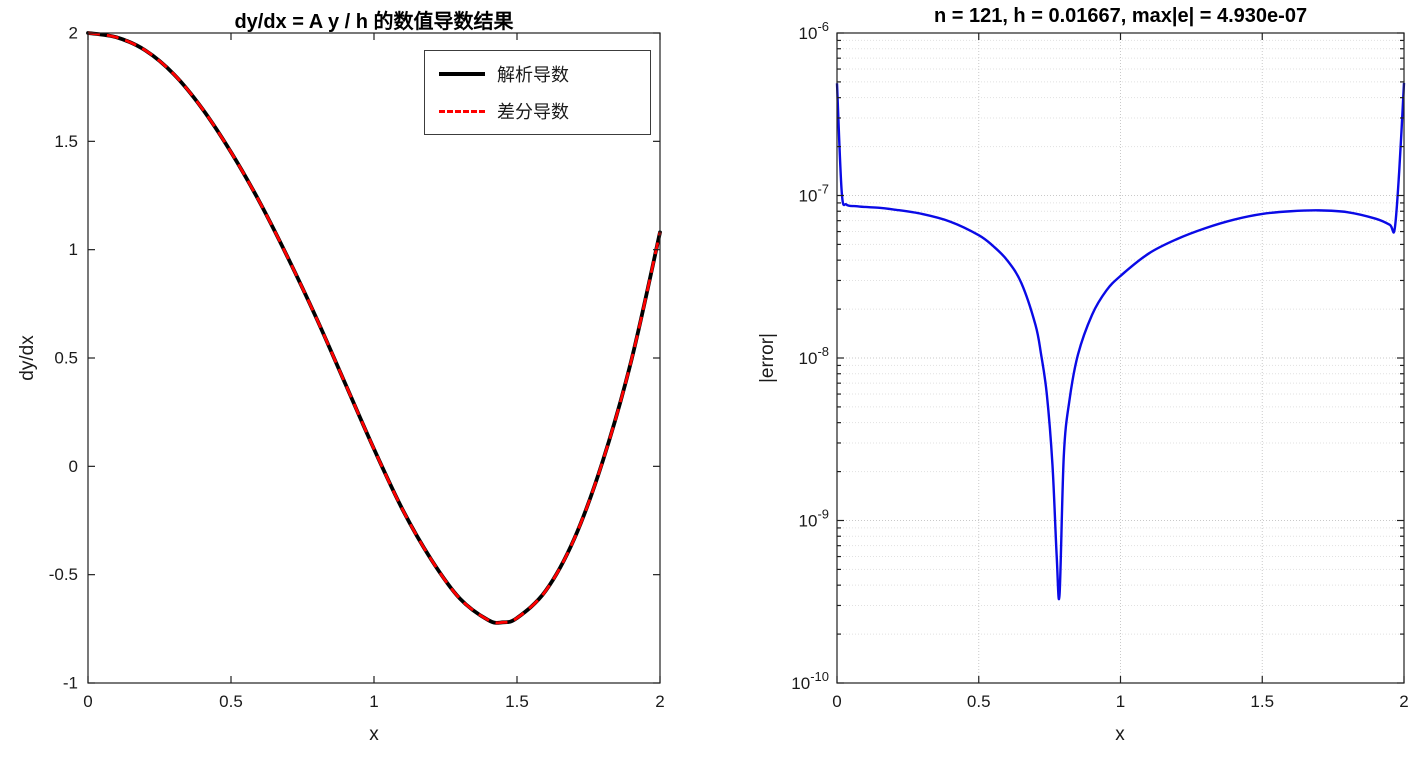 The height and width of the screenshot is (757, 1412). I want to click on svg-text: -0.5, so click(63, 574).